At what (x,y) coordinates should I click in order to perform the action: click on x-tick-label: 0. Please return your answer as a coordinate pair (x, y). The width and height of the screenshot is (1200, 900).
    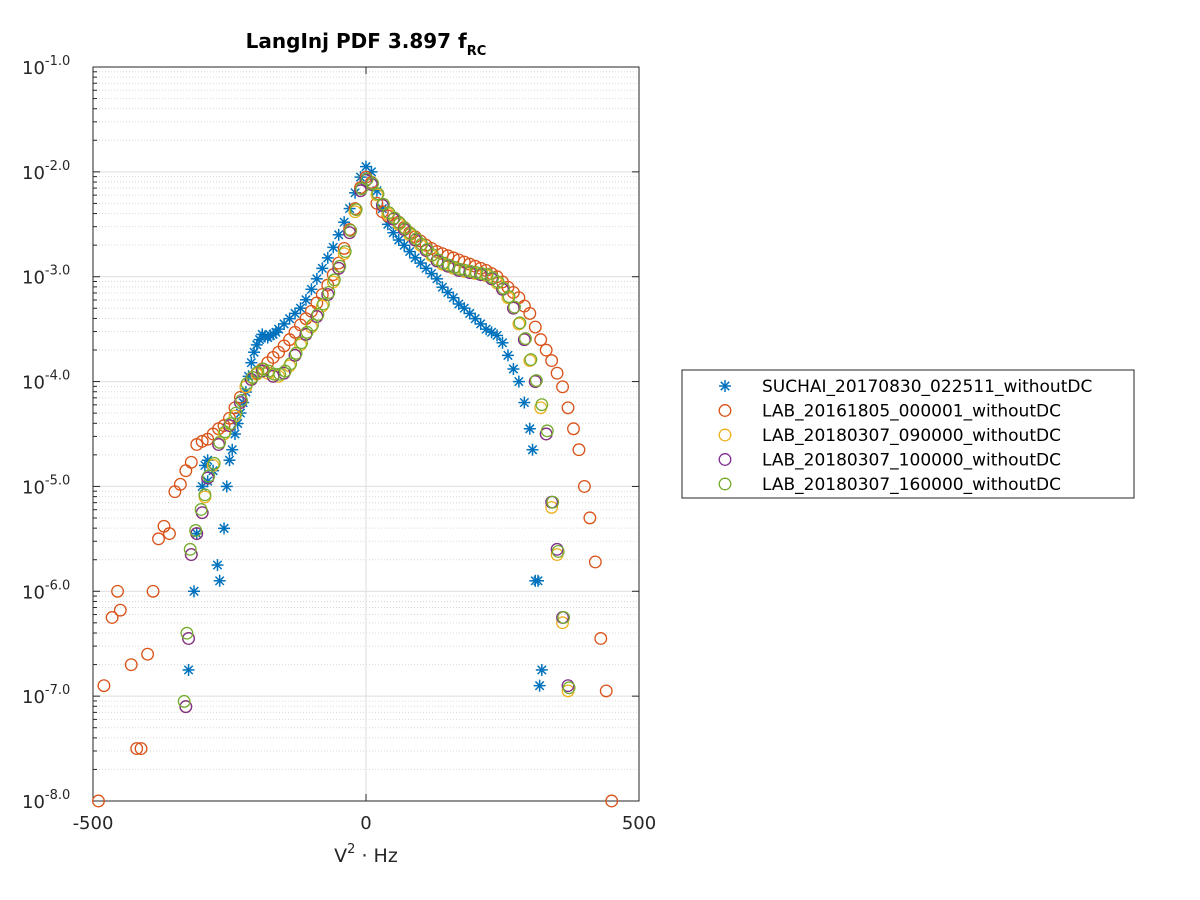
    Looking at the image, I should click on (365, 823).